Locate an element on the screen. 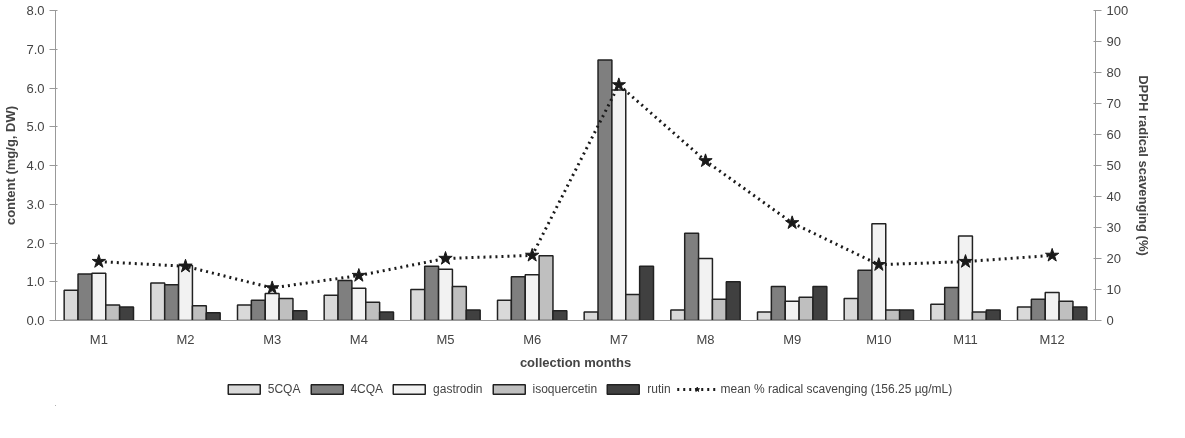  legend-label: rutin is located at coordinates (659, 389).